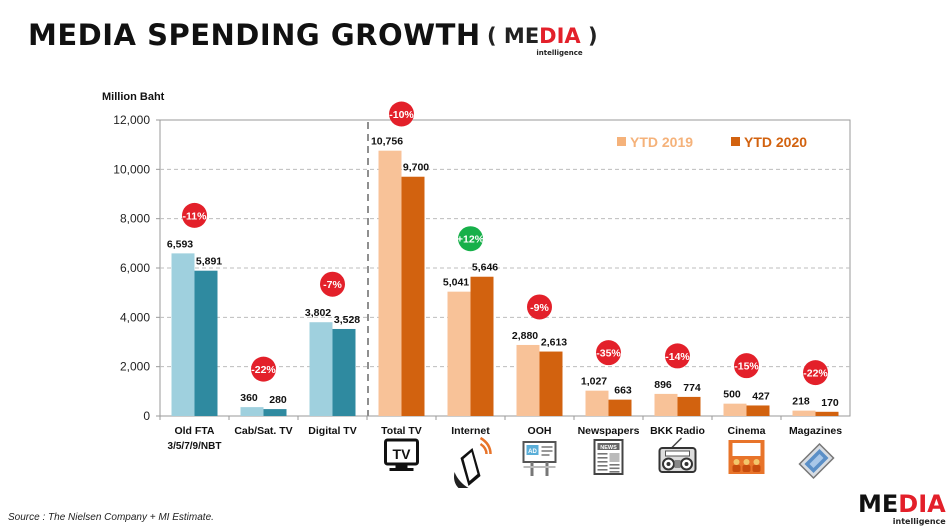 The image size is (950, 530). Describe the element at coordinates (263, 431) in the screenshot. I see `category-label: Cab/Sat. TV` at that location.